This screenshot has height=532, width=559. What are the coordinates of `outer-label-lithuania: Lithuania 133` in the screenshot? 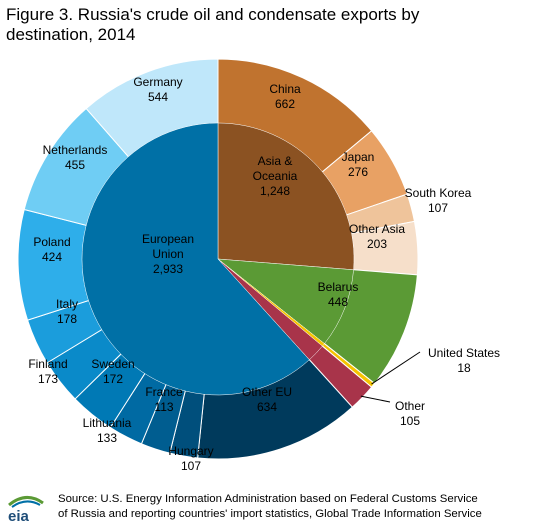 It's located at (107, 430).